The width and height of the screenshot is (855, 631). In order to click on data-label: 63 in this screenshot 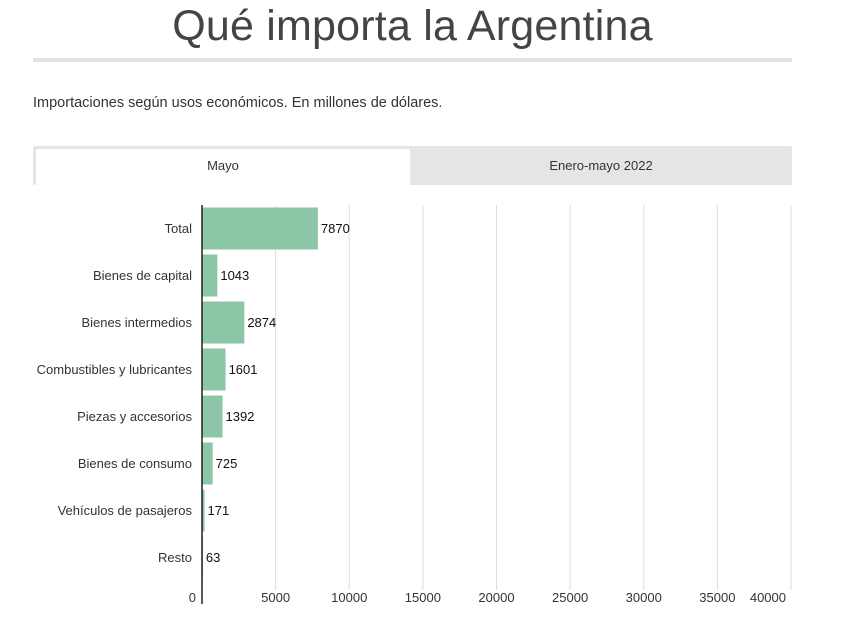, I will do `click(213, 557)`.